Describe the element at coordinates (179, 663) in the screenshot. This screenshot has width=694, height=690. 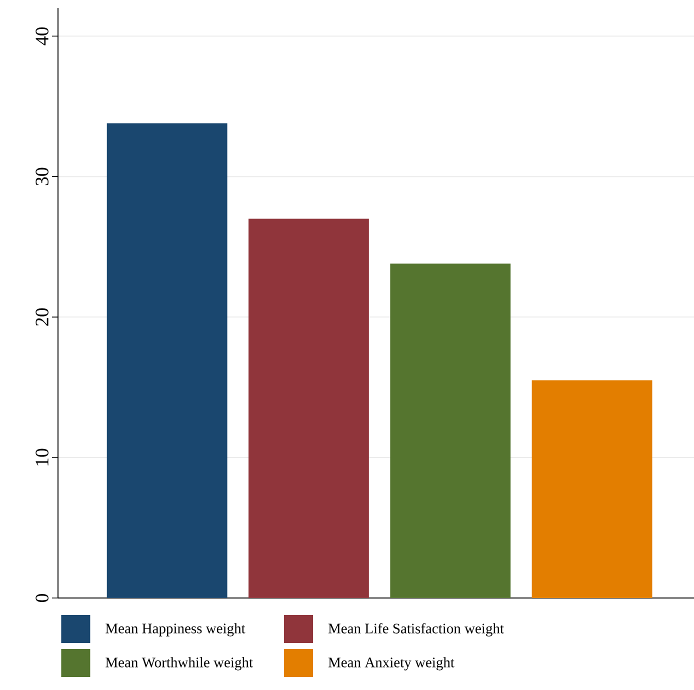
I see `legend-label: Mean Worthwhile weight` at that location.